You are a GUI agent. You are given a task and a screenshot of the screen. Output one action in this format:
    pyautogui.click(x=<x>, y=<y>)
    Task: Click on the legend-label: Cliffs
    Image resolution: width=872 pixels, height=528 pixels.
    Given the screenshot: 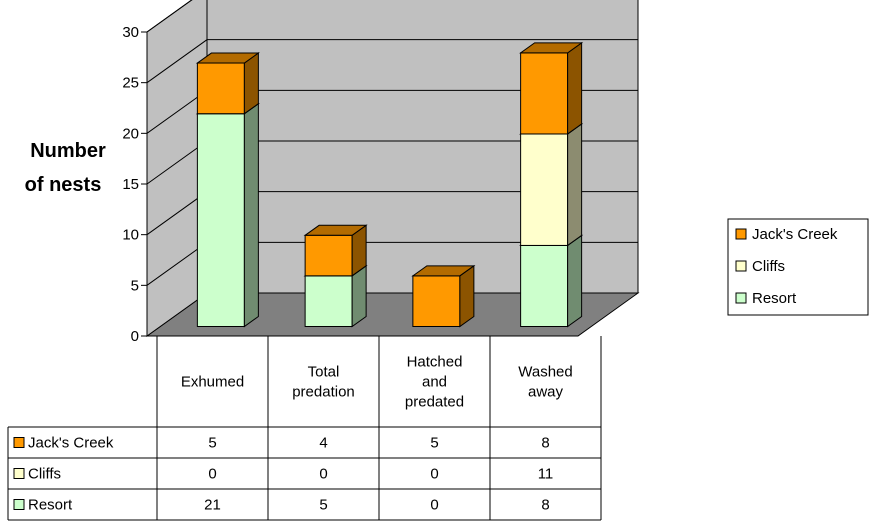 What is the action you would take?
    pyautogui.click(x=768, y=266)
    